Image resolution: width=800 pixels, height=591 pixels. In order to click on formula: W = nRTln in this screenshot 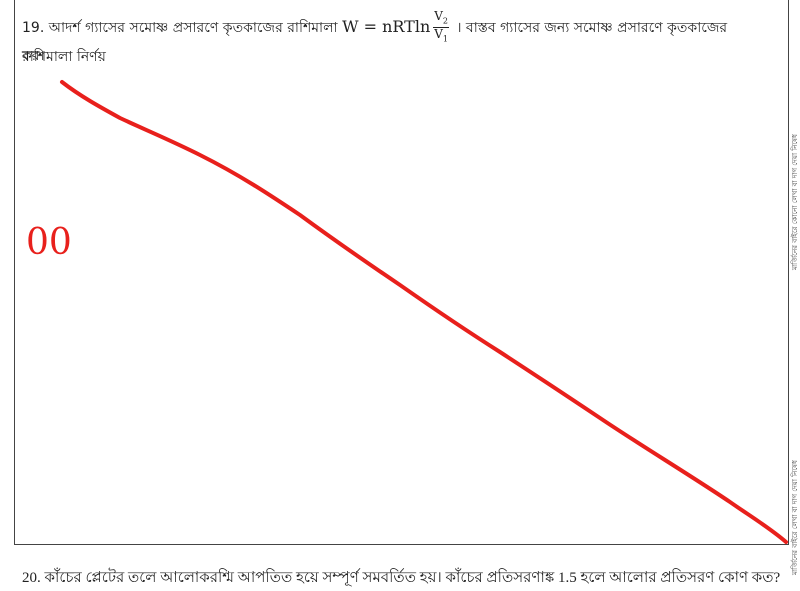, I will do `click(386, 26)`.